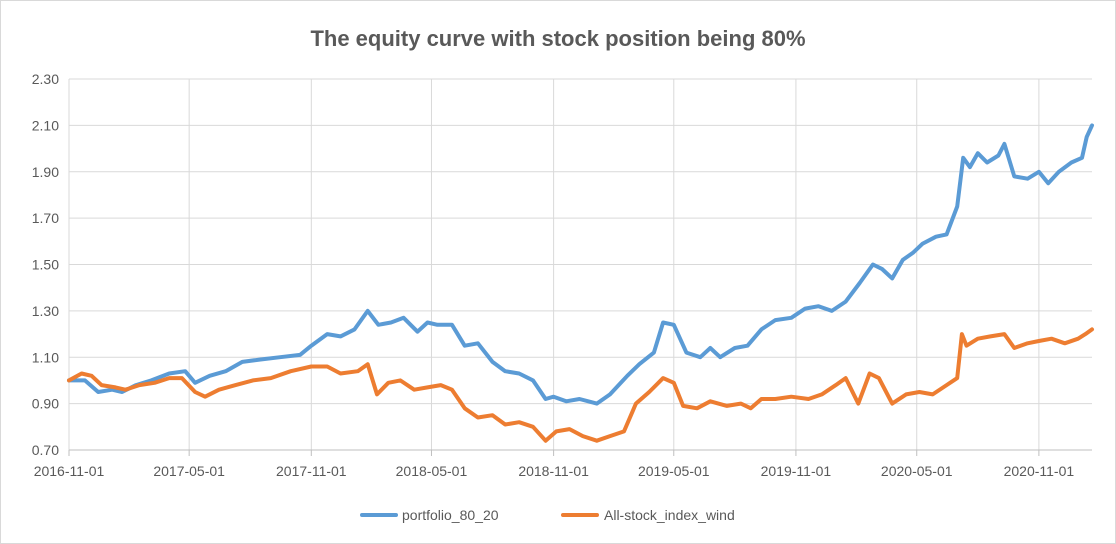 The height and width of the screenshot is (544, 1116). What do you see at coordinates (450, 515) in the screenshot?
I see `legend-label: portfolio_80_20` at bounding box center [450, 515].